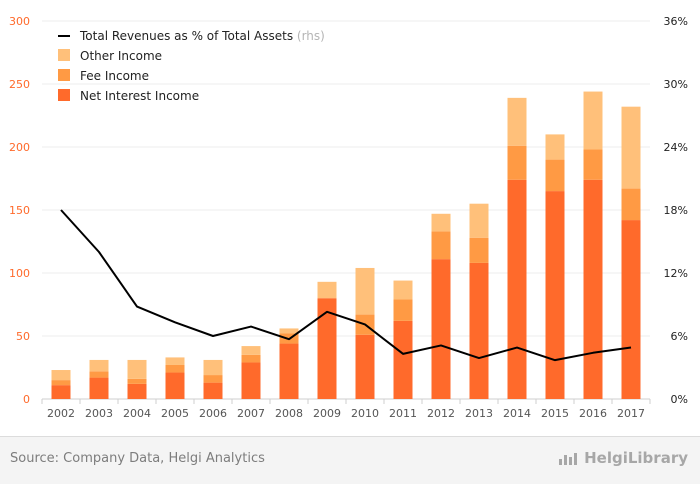 Image resolution: width=700 pixels, height=484 pixels. I want to click on x-tick-label: 2003, so click(99, 413).